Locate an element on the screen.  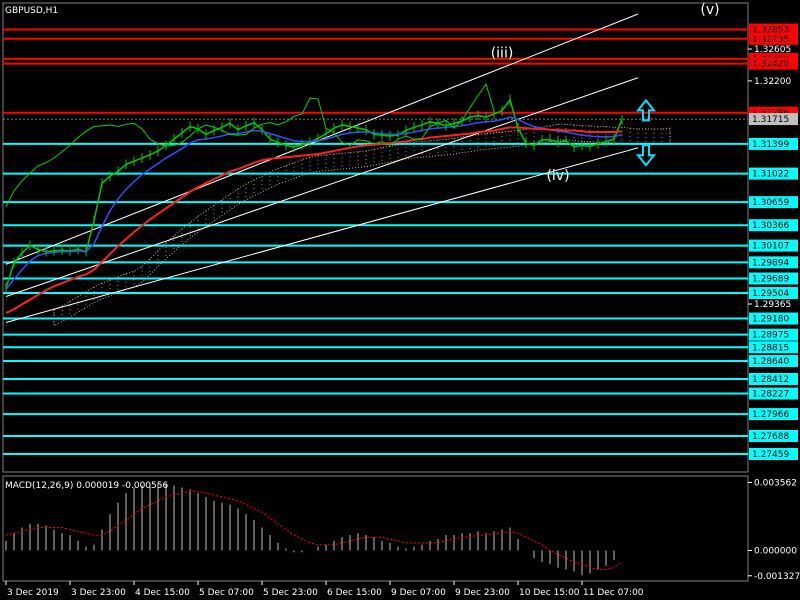
current-price-label: 1.31715 is located at coordinates (770, 120).